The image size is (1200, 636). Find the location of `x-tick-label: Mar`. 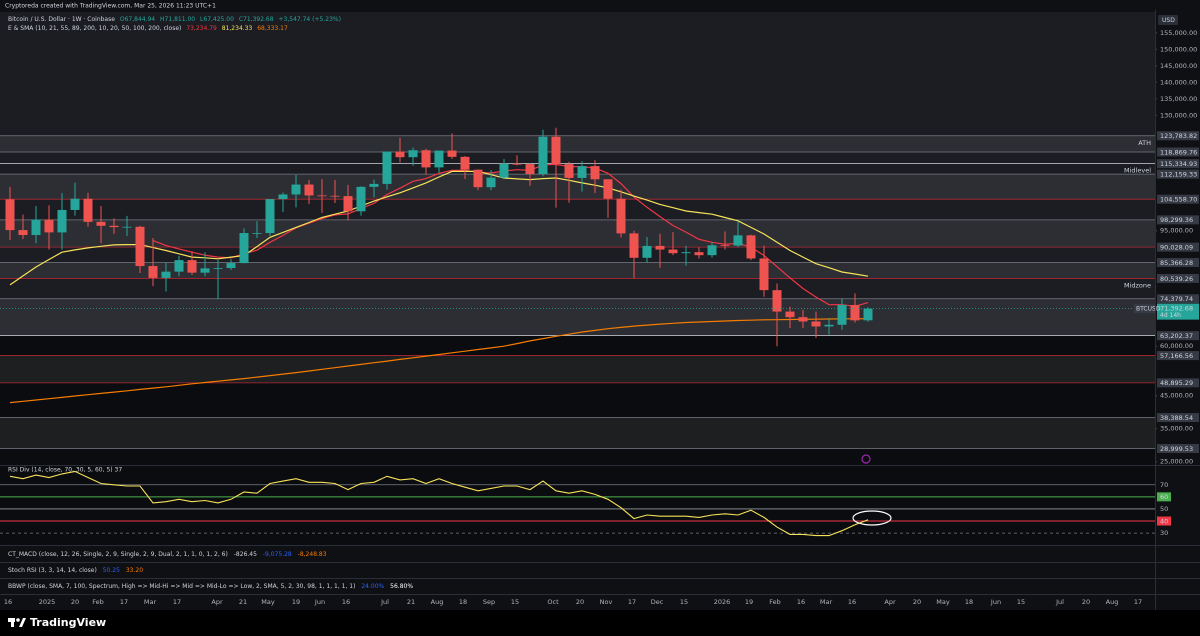

x-tick-label: Mar is located at coordinates (150, 602).